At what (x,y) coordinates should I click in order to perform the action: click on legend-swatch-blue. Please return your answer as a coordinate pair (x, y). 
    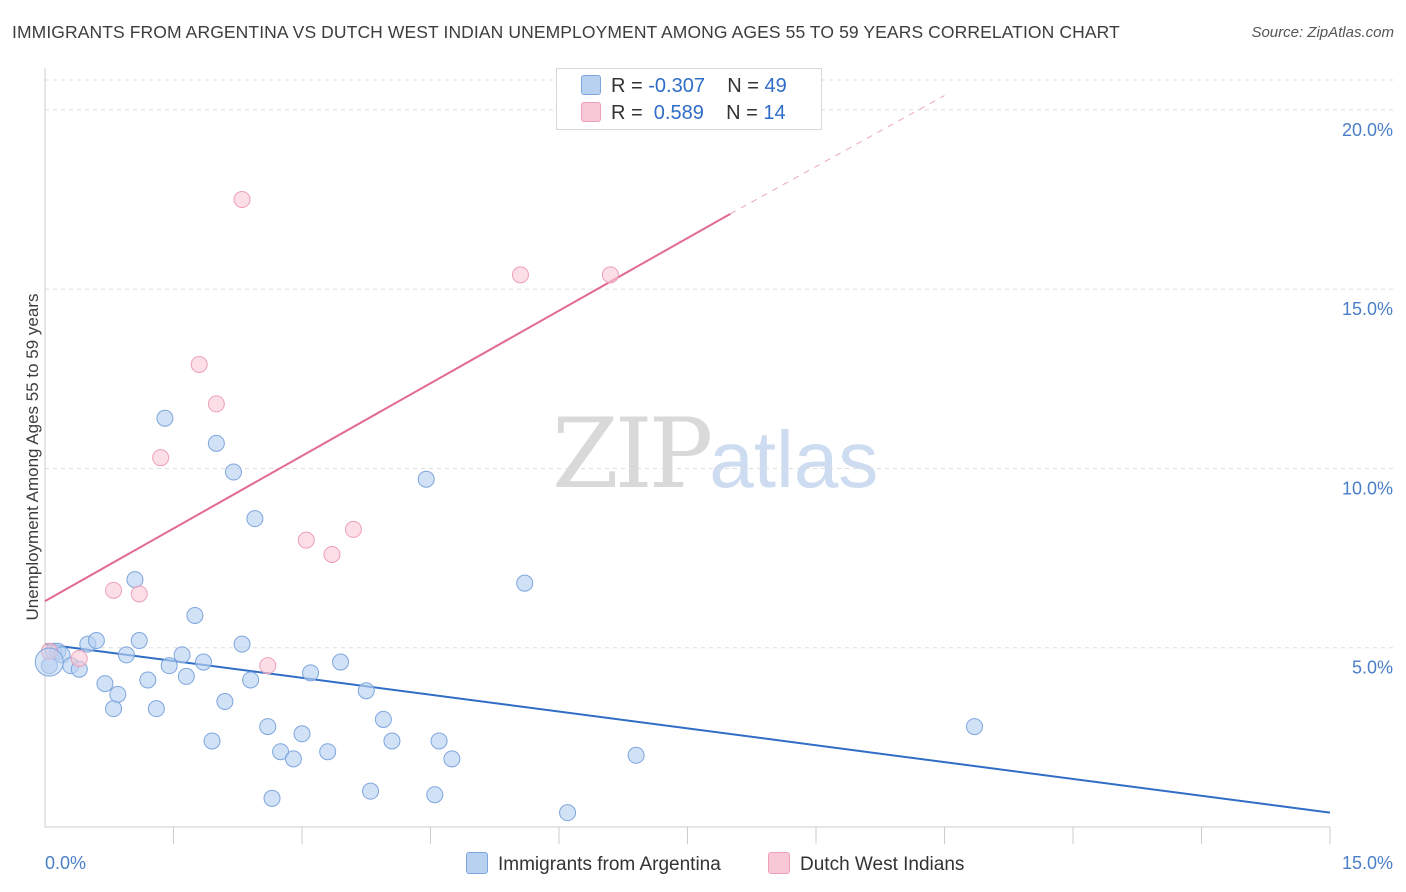
    Looking at the image, I should click on (591, 85).